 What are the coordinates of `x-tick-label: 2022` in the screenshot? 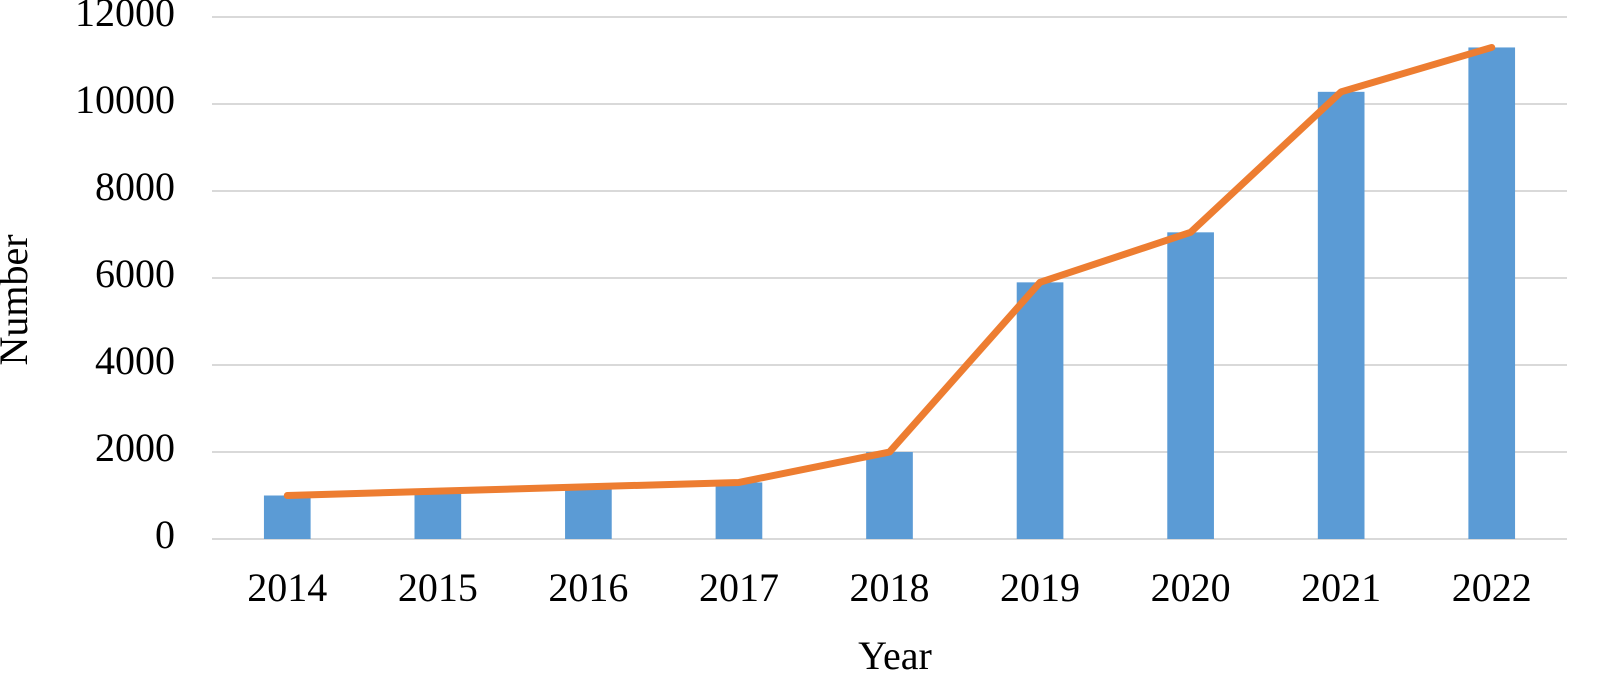 It's located at (1492, 587).